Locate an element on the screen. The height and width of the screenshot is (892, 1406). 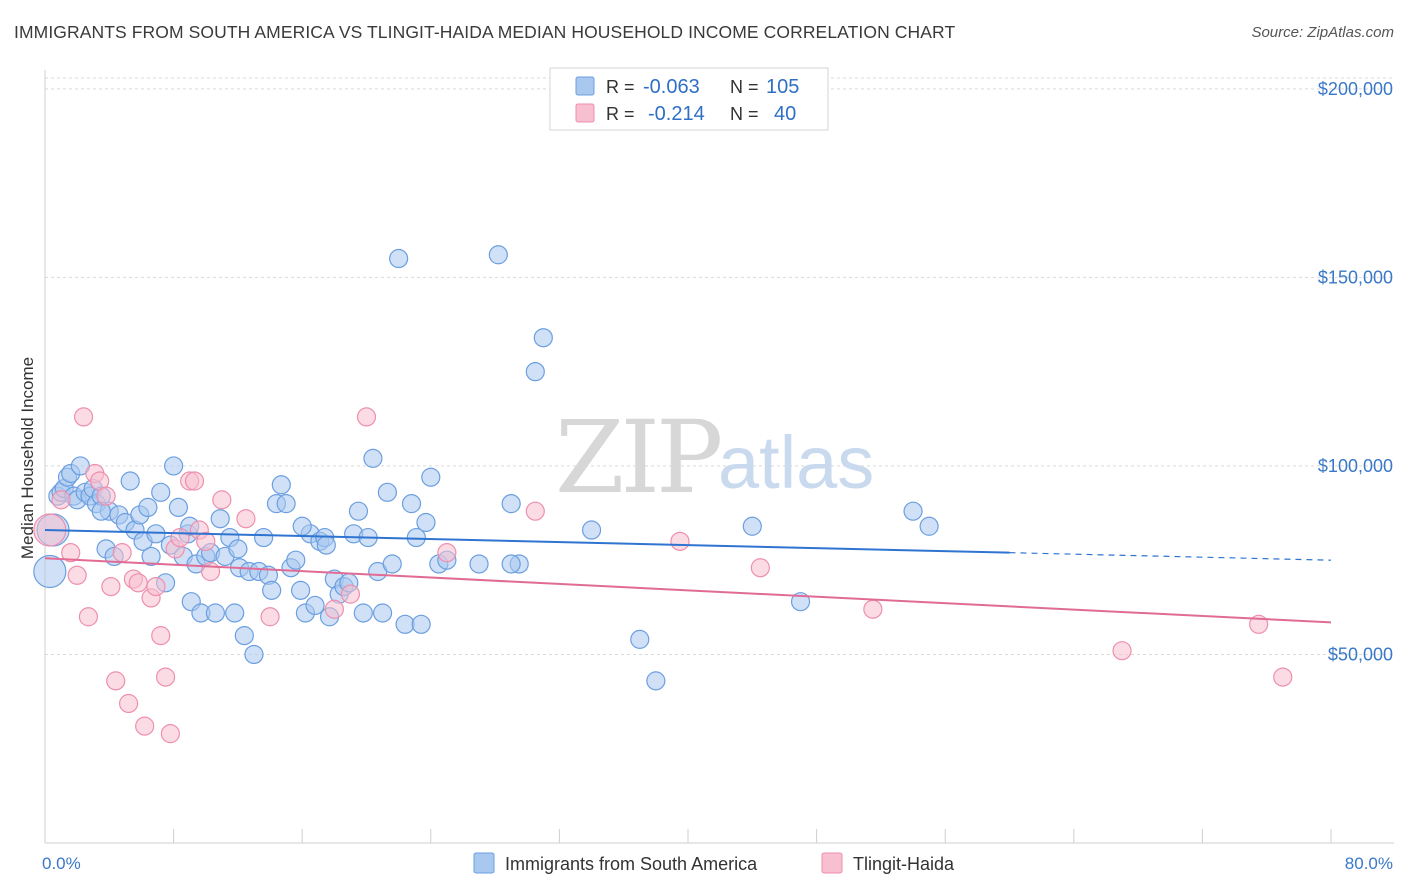
y-tick-label: $150,000 is located at coordinates (1355, 277).